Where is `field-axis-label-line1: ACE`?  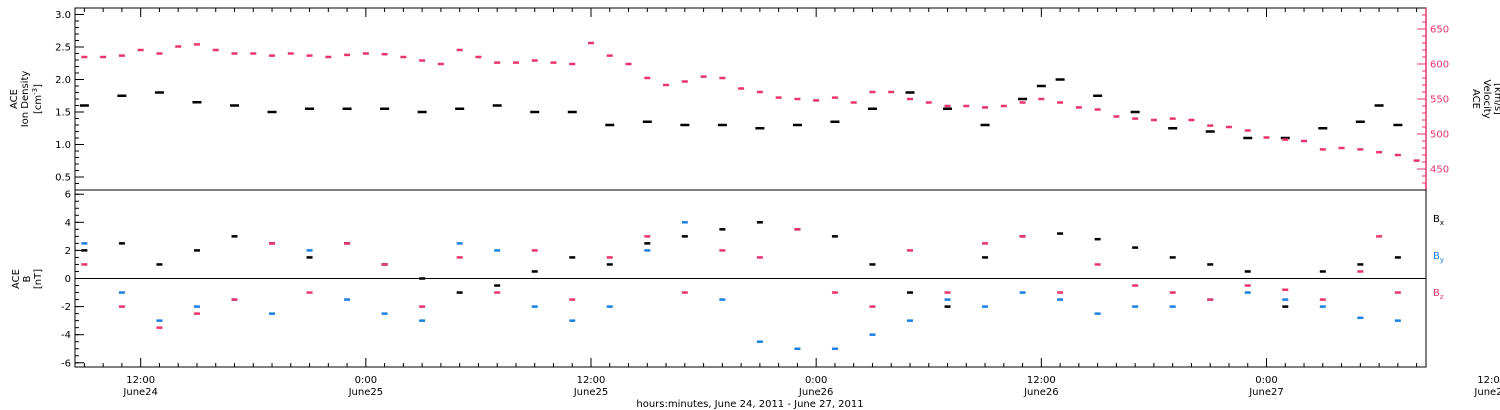
field-axis-label-line1: ACE is located at coordinates (16, 279).